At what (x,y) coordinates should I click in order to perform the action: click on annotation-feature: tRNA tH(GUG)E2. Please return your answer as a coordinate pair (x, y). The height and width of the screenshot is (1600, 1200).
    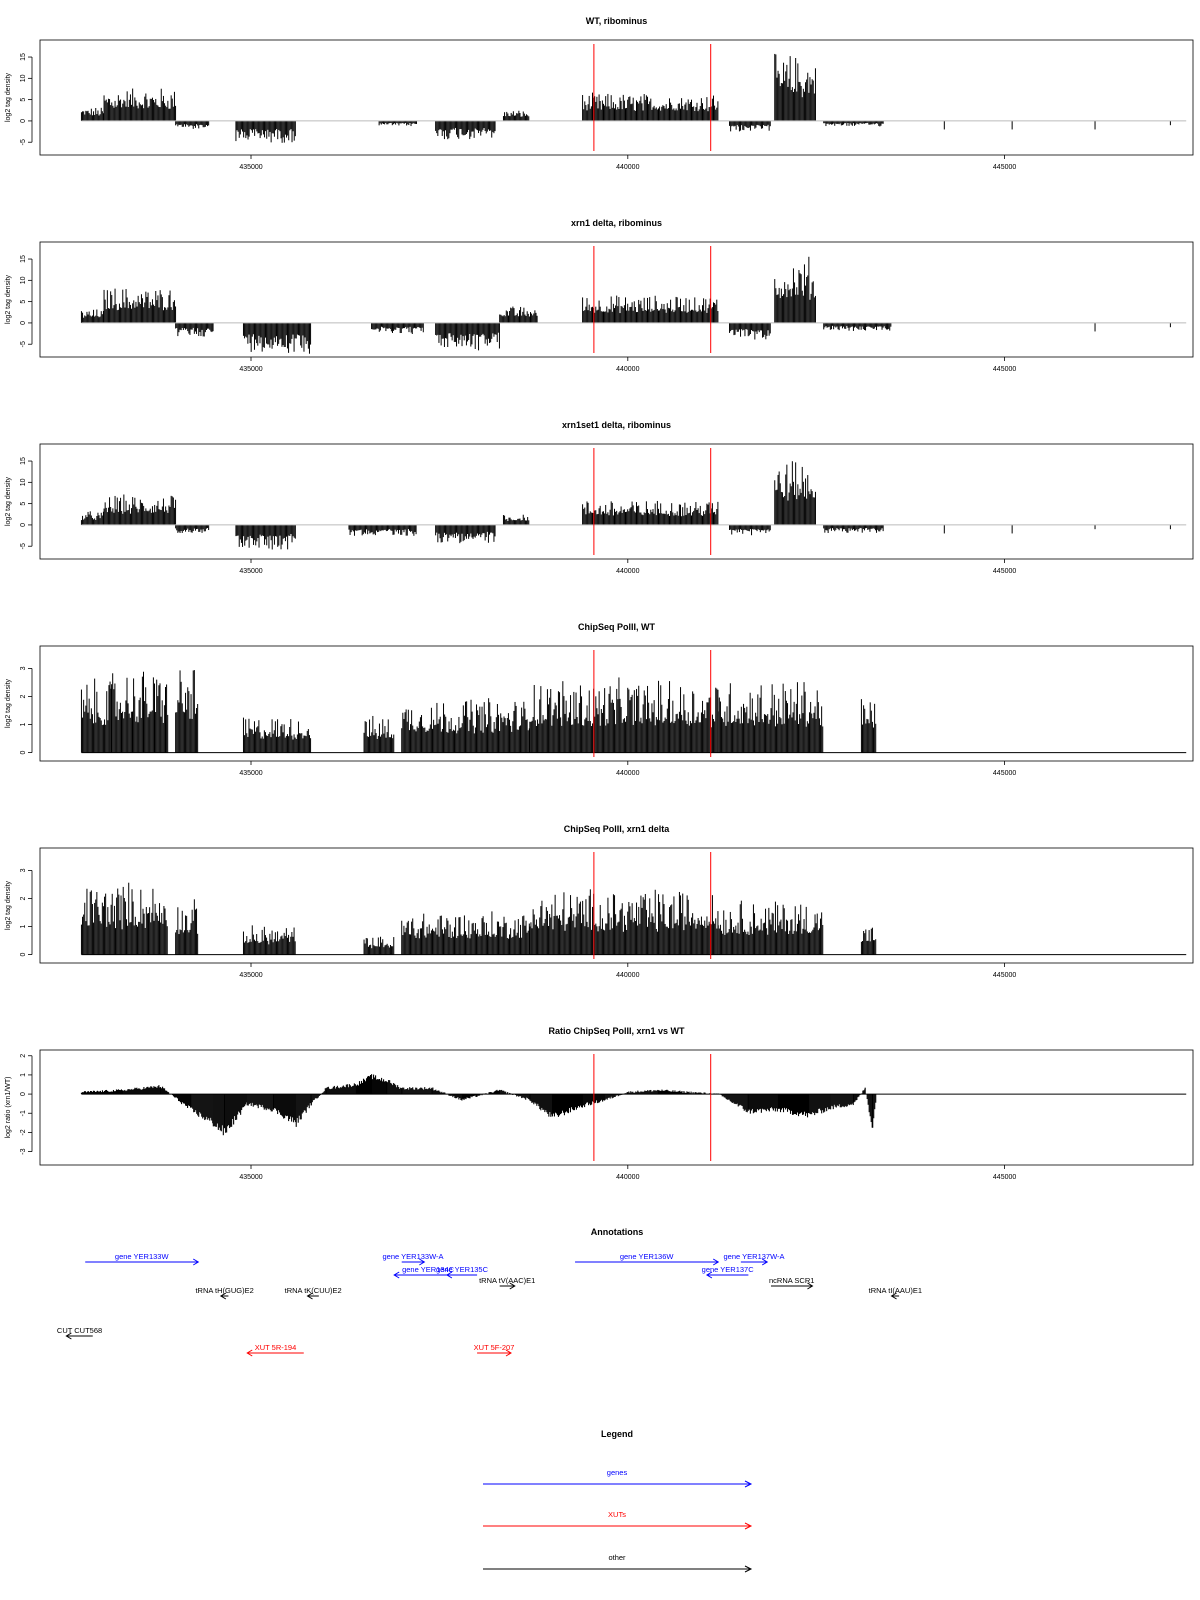
    Looking at the image, I should click on (224, 1293).